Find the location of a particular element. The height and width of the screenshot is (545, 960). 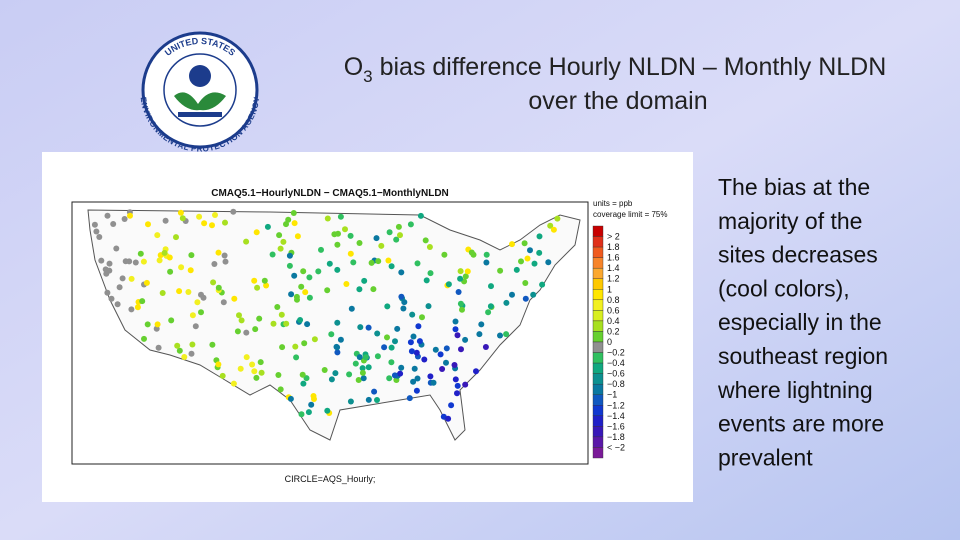

colorbar-label: 1.6 is located at coordinates (613, 258).